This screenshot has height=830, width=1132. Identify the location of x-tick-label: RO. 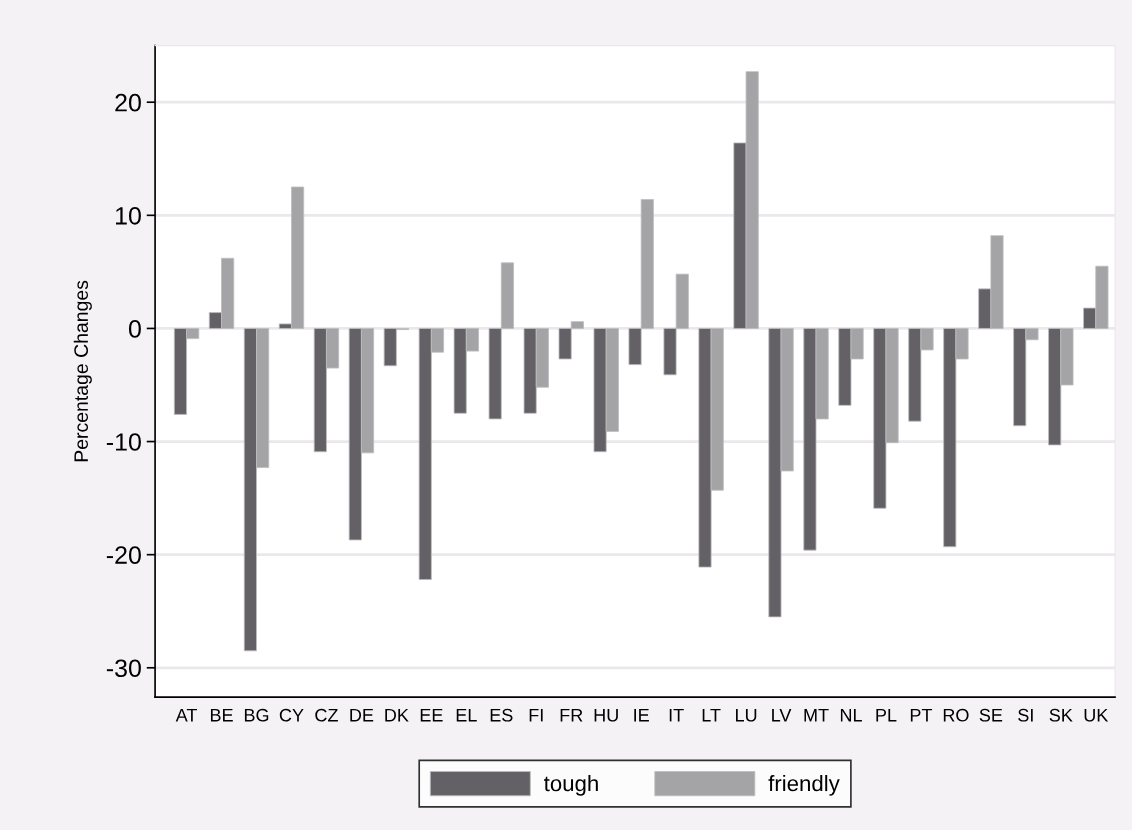
(956, 715).